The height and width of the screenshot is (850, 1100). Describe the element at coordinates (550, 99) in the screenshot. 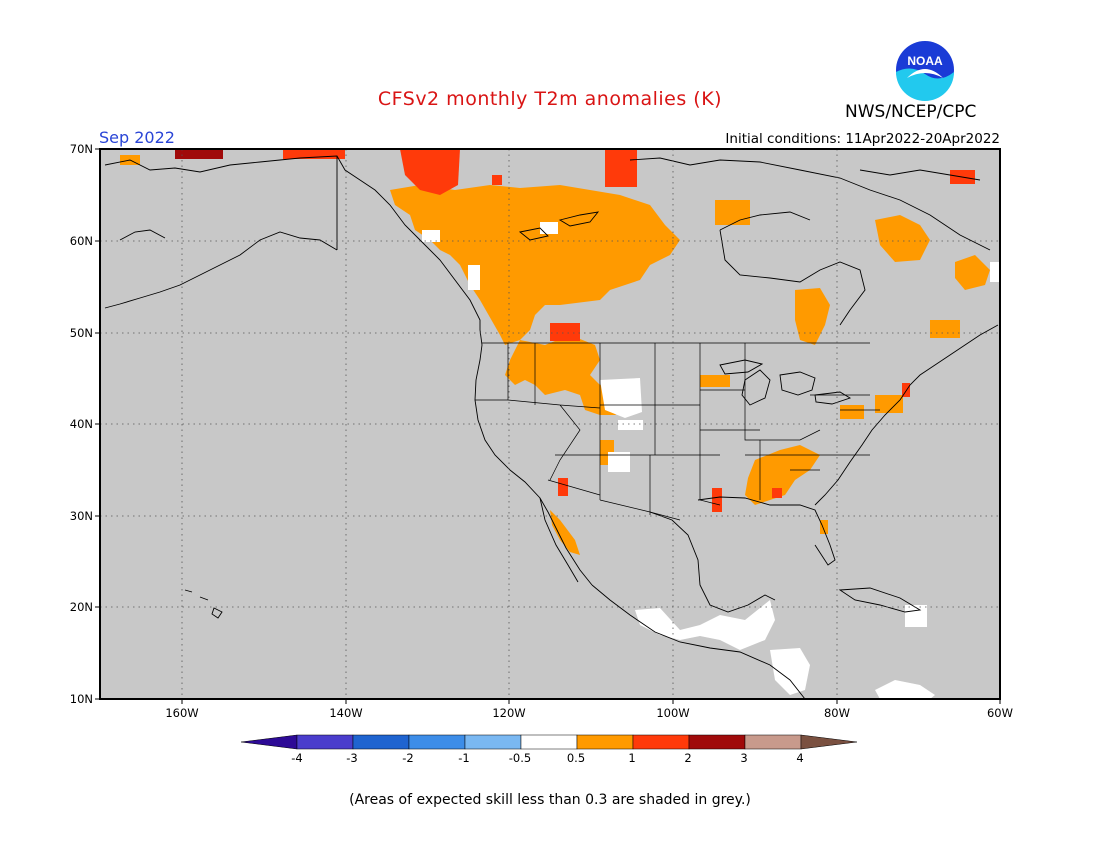

I see `map-title: CFSv2 monthly T2m anomalies (K)` at that location.